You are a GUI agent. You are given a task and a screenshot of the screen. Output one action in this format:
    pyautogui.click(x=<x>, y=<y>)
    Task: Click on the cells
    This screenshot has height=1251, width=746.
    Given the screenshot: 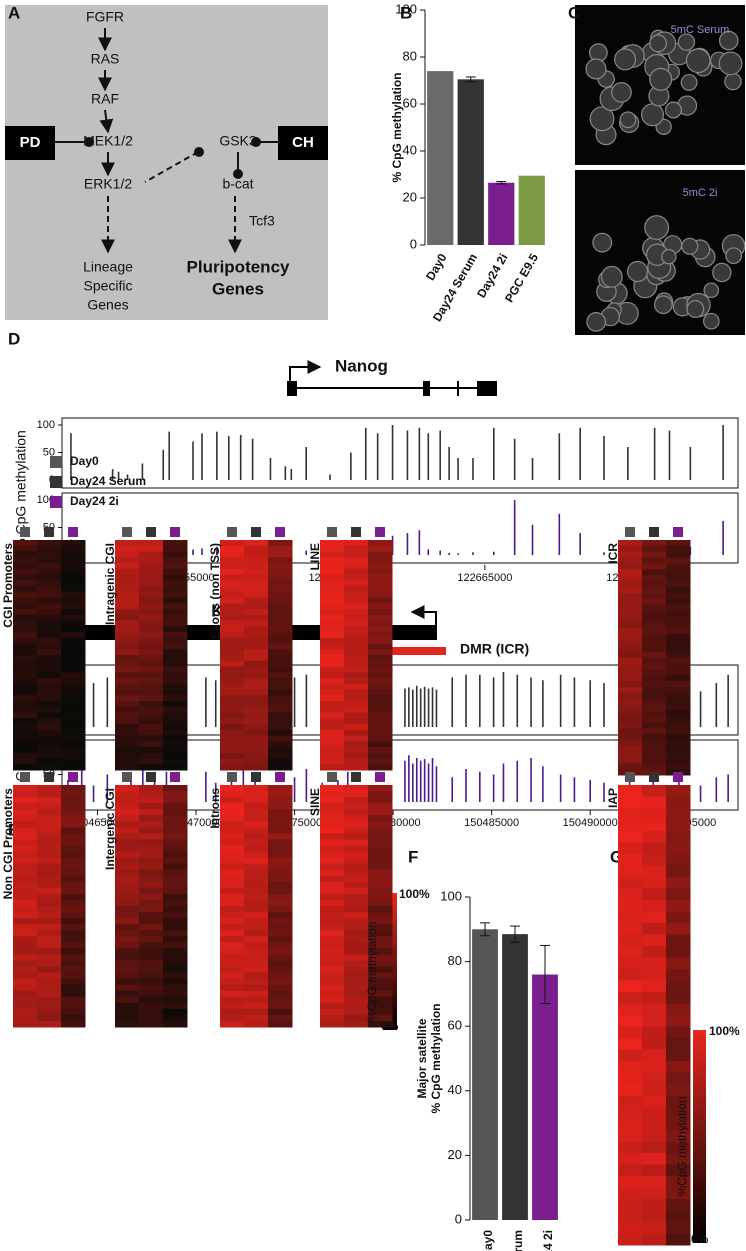 What is the action you would take?
    pyautogui.click(x=665, y=180)
    